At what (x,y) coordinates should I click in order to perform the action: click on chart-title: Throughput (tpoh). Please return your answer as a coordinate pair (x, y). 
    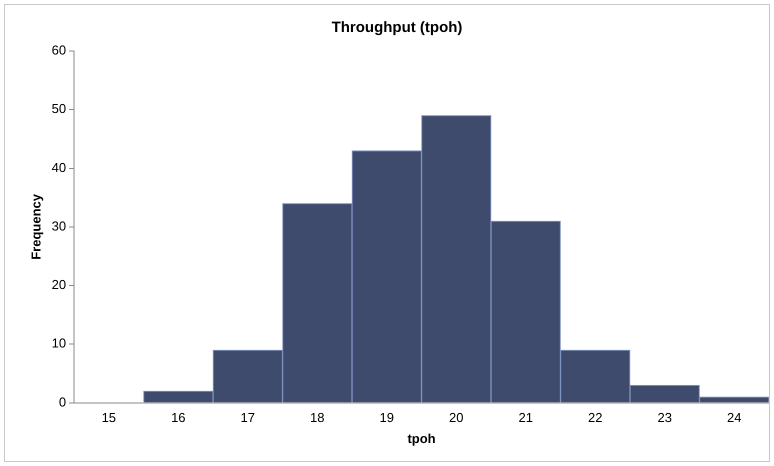
    Looking at the image, I should click on (397, 27).